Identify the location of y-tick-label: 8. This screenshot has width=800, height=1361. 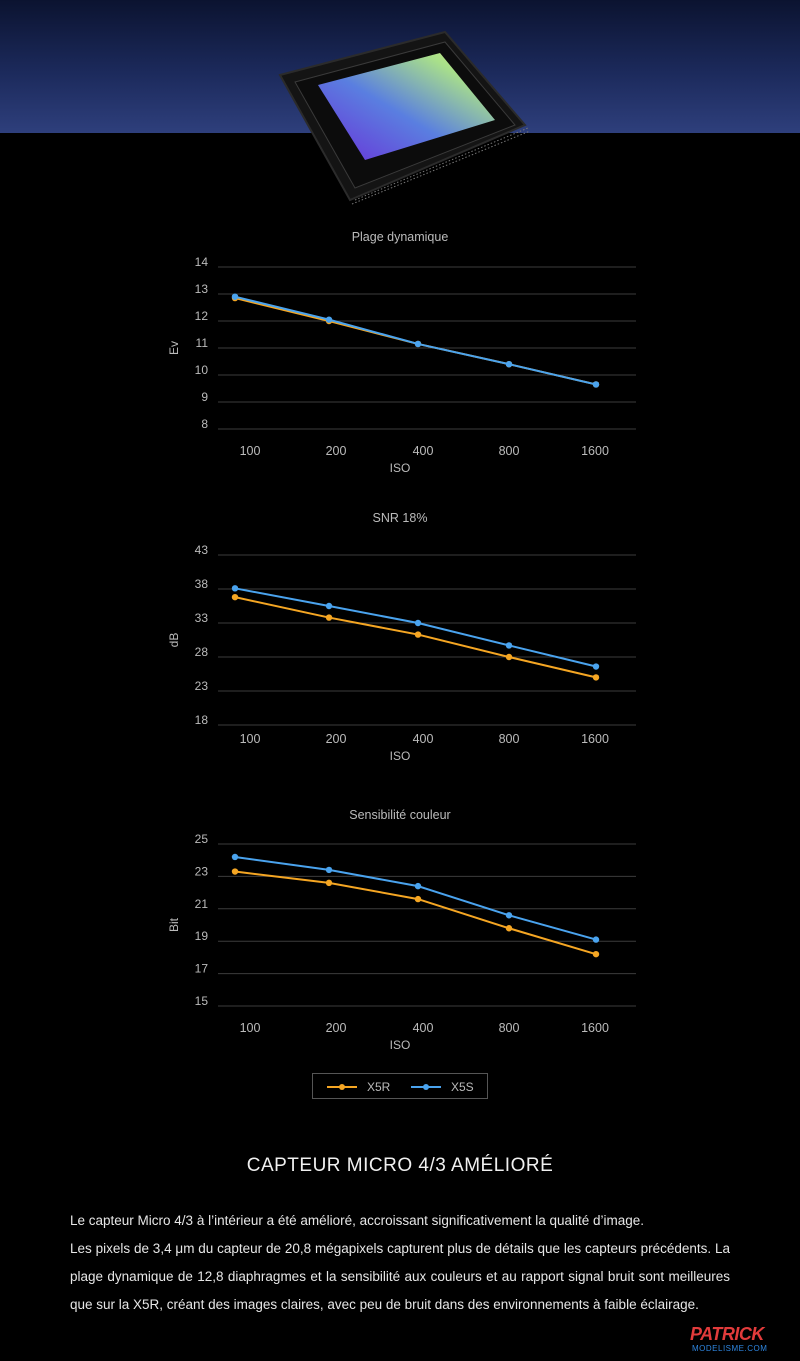
(204, 424).